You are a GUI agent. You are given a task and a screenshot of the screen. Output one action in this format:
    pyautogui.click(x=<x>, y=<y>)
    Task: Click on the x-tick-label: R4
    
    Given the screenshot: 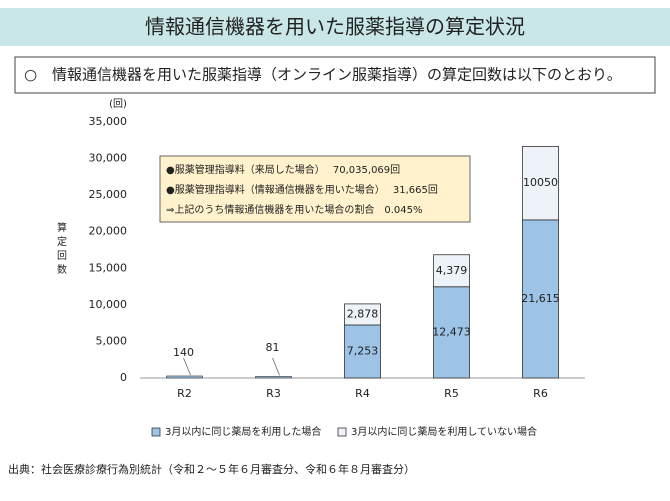 What is the action you would take?
    pyautogui.click(x=362, y=393)
    